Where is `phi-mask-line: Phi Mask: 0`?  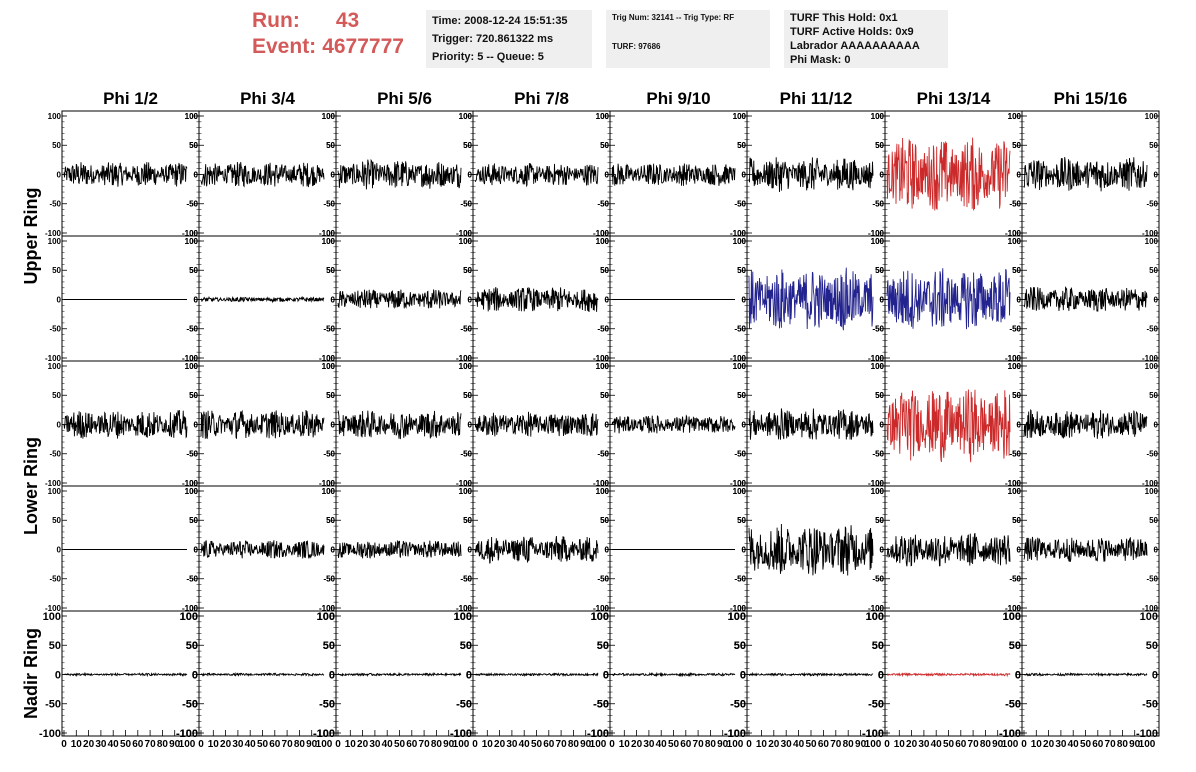 phi-mask-line: Phi Mask: 0 is located at coordinates (820, 60).